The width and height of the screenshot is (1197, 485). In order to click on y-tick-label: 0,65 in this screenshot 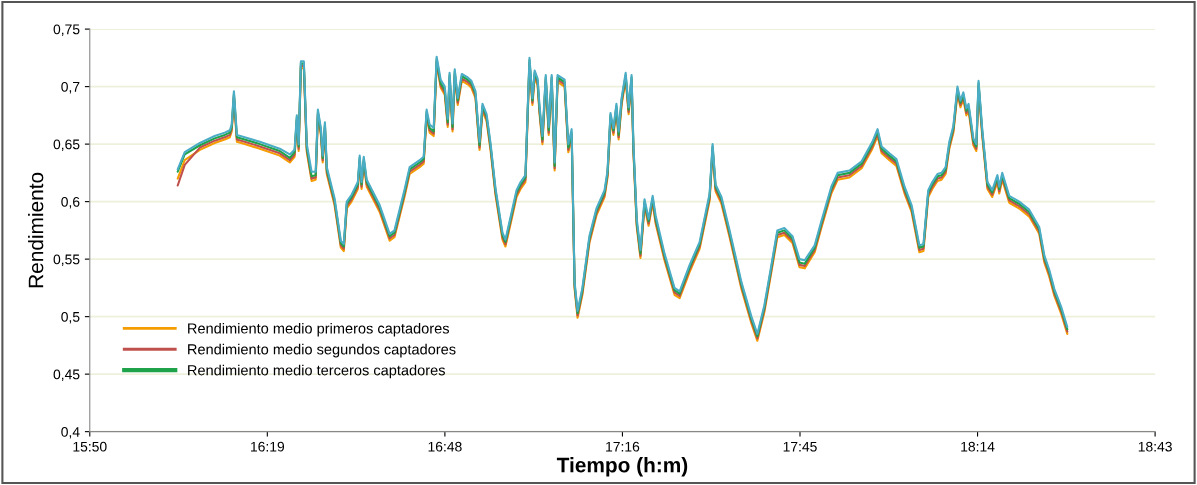, I will do `click(66, 145)`.